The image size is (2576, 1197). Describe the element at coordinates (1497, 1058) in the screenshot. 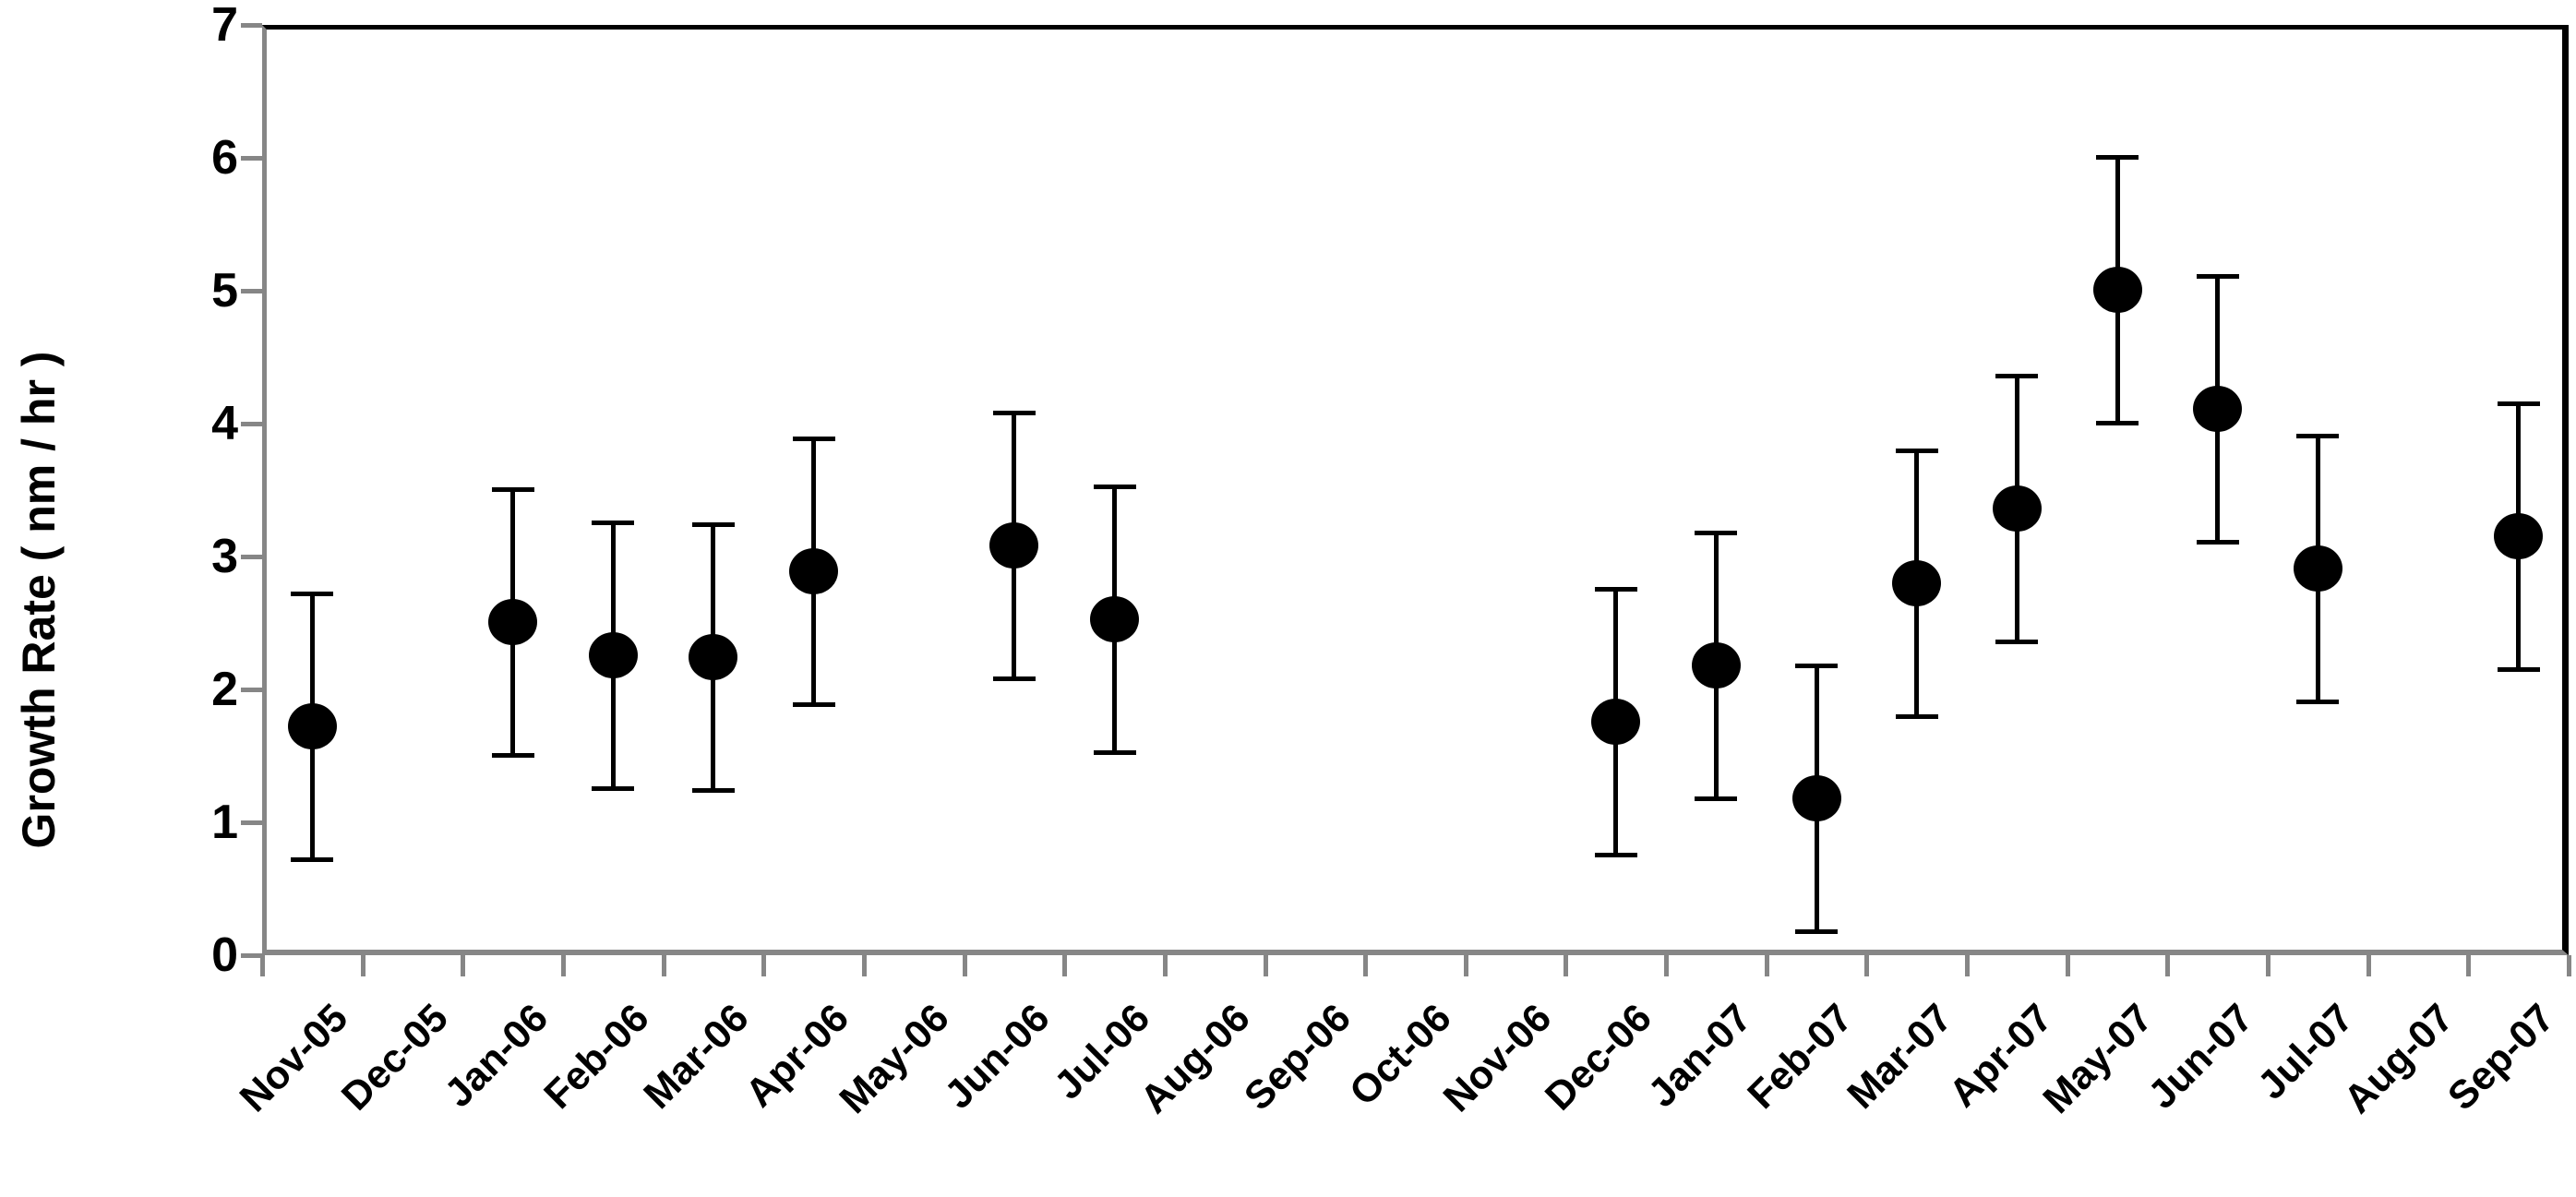

I see `x-tick-label: Nov-06` at that location.